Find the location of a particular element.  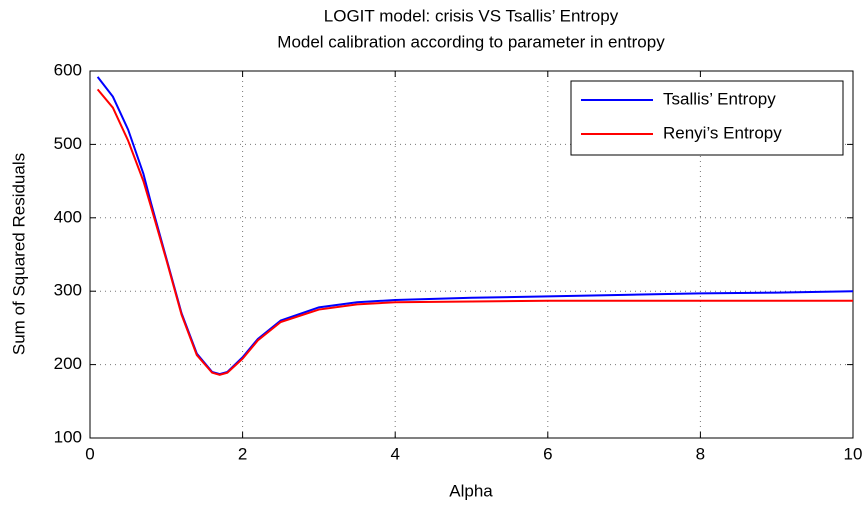

x-tick-label: 6 is located at coordinates (547, 453).